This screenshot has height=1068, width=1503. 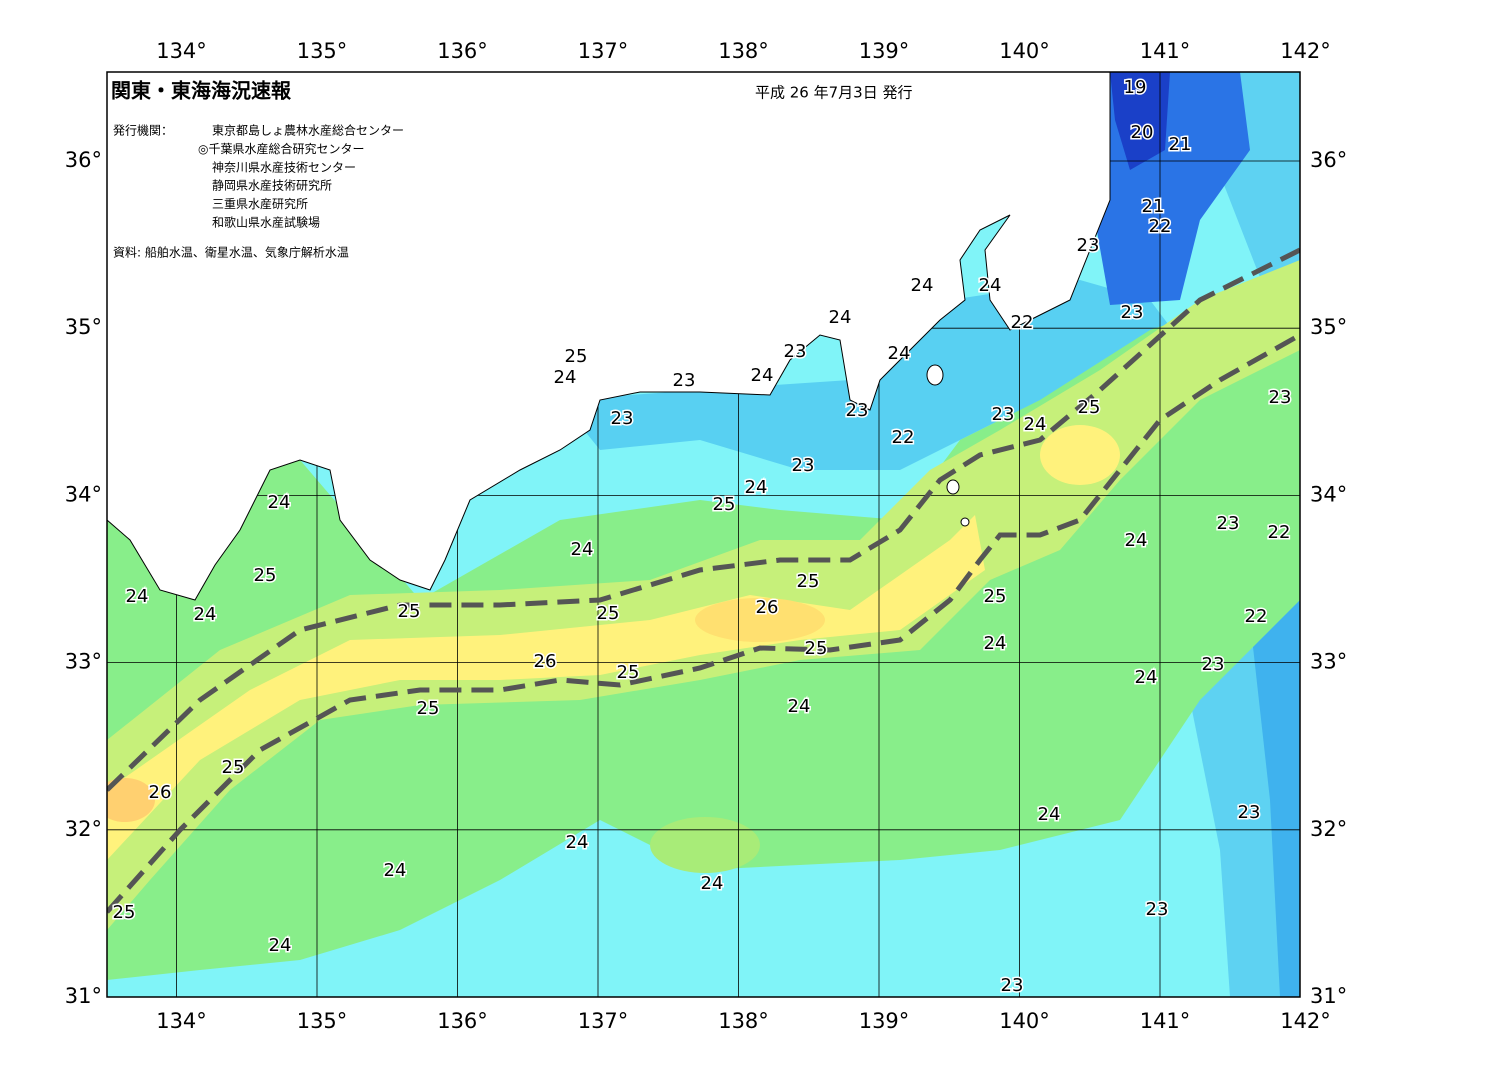 I want to click on contour-label: 20, so click(x=1142, y=132).